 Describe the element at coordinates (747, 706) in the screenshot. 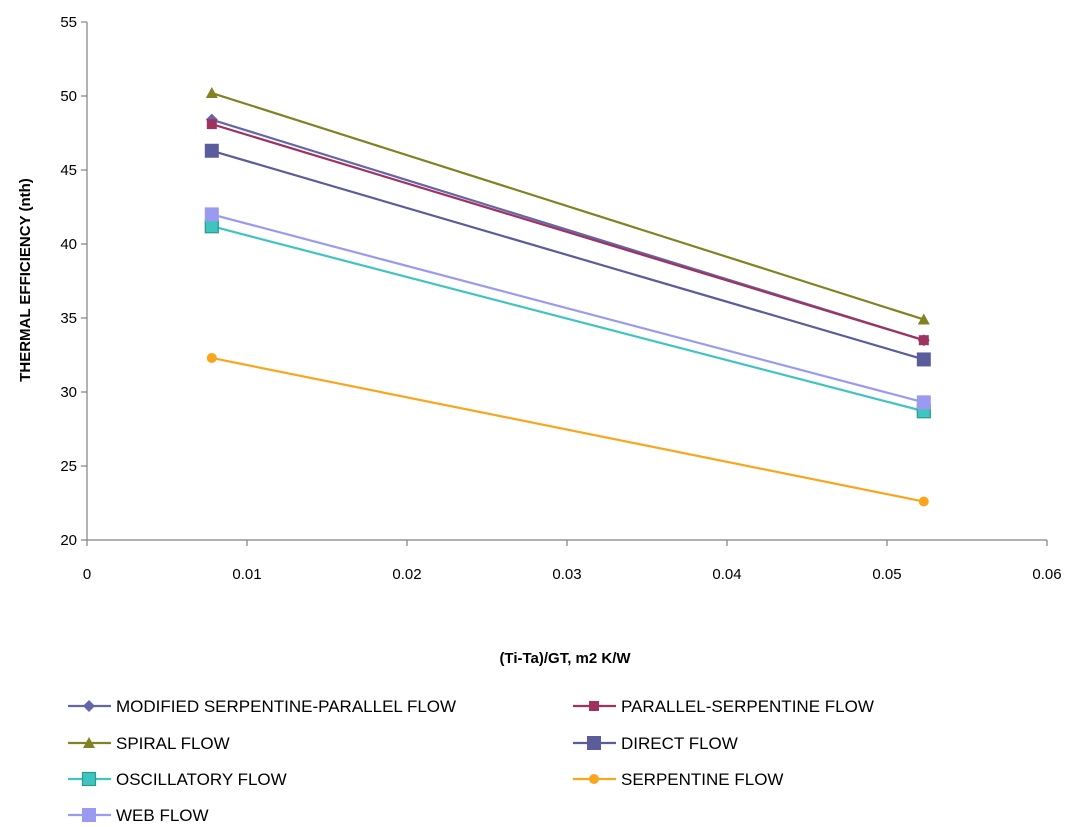

I see `legend-label: PARALLEL-SERPENTINE FLOW` at that location.